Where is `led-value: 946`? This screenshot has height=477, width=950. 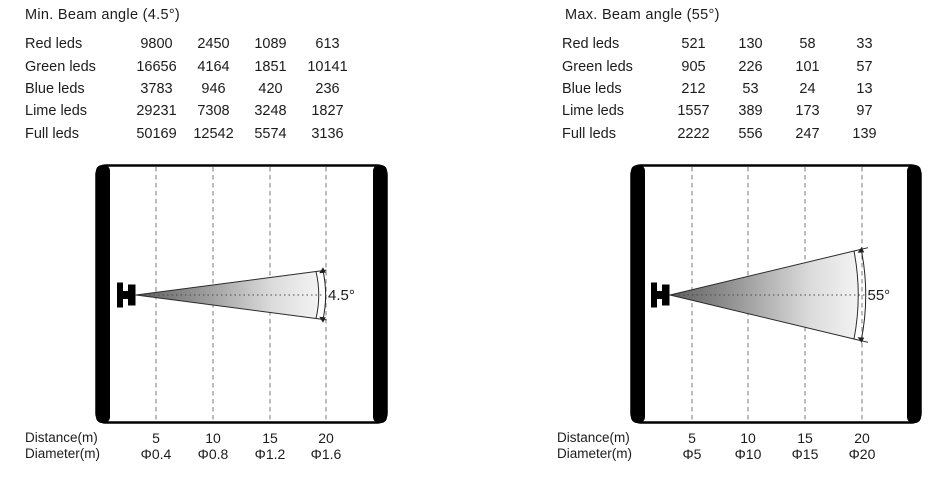
led-value: 946 is located at coordinates (213, 88).